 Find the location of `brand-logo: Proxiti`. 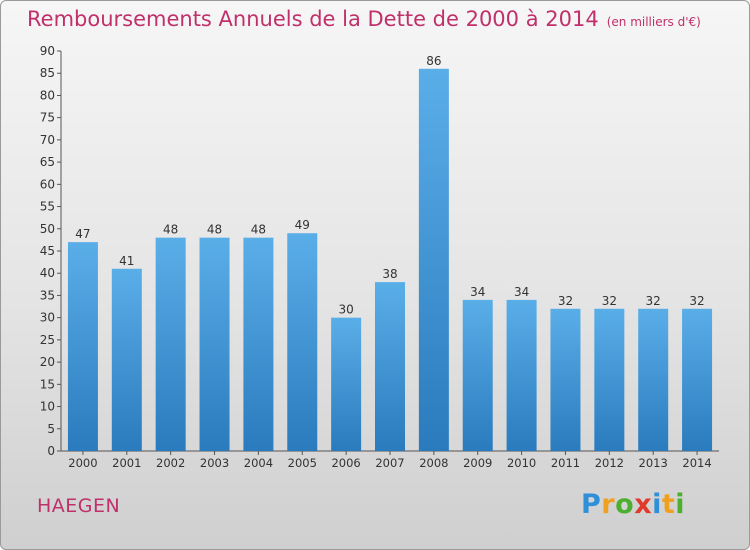

brand-logo: Proxiti is located at coordinates (633, 504).